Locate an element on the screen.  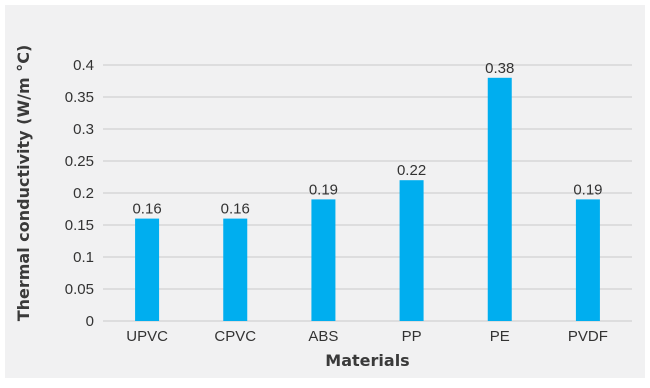
x-axis-title: Materials is located at coordinates (367, 360).